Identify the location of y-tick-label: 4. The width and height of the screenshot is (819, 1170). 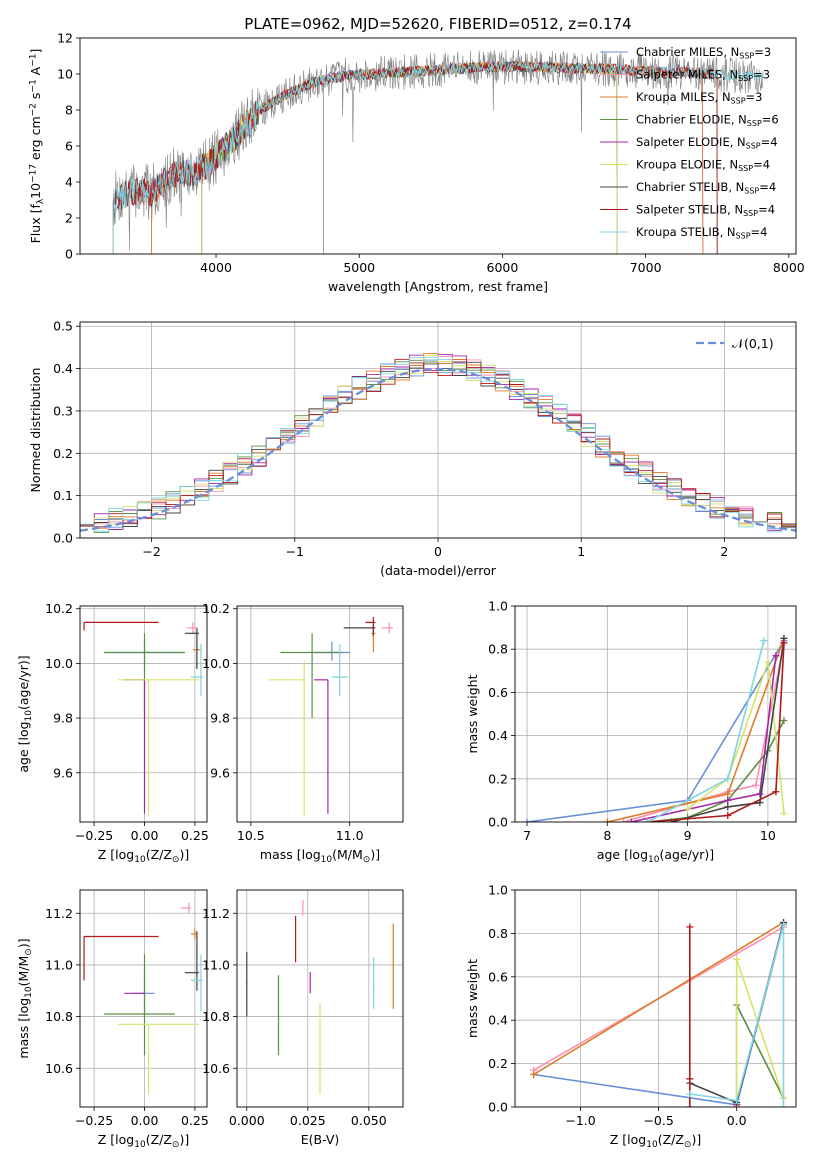
(69, 182).